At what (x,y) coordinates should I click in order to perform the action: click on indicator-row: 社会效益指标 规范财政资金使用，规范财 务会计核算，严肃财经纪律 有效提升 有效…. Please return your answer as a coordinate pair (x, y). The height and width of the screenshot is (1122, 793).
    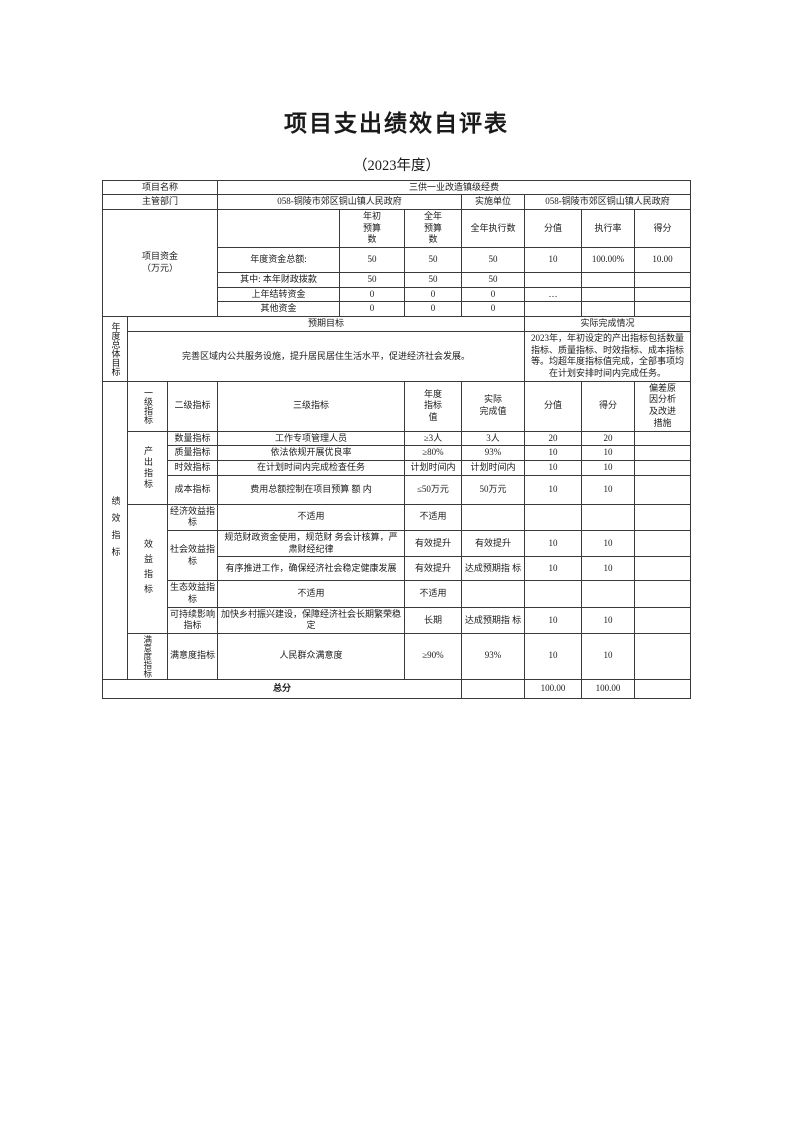
    Looking at the image, I should click on (397, 555).